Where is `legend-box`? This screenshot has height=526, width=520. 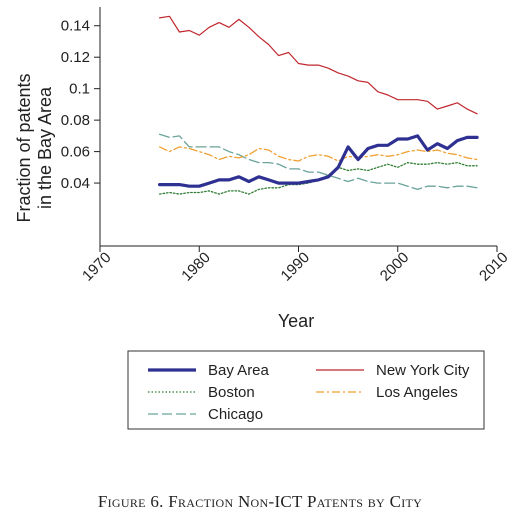
legend-box is located at coordinates (306, 390).